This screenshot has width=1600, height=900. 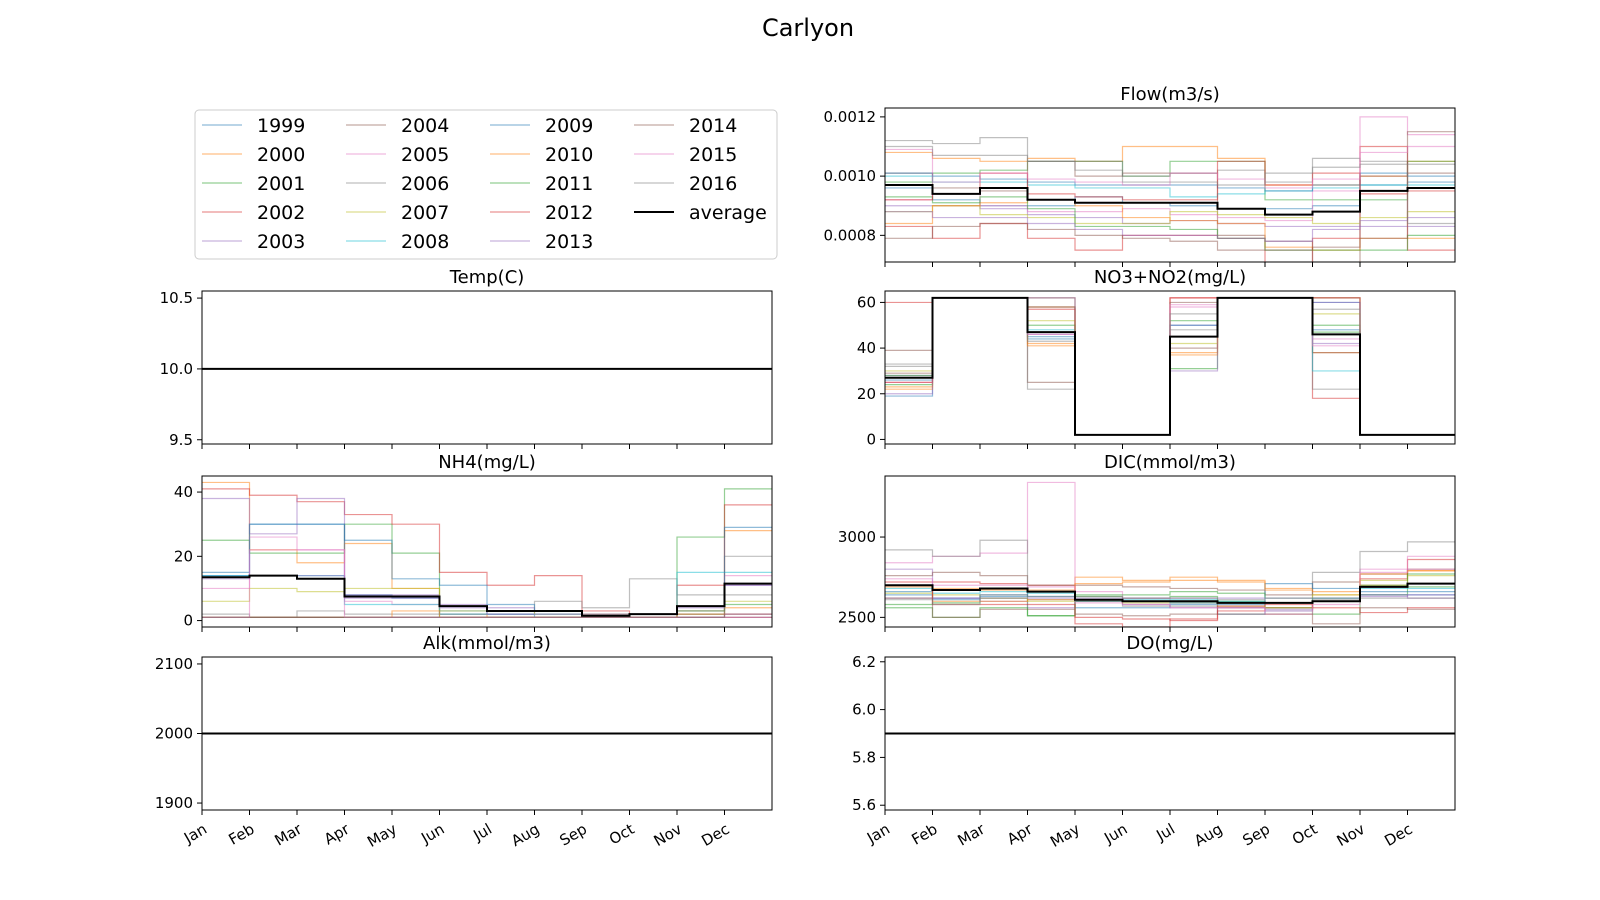 I want to click on y-tick-label: 0.0008, so click(x=850, y=235).